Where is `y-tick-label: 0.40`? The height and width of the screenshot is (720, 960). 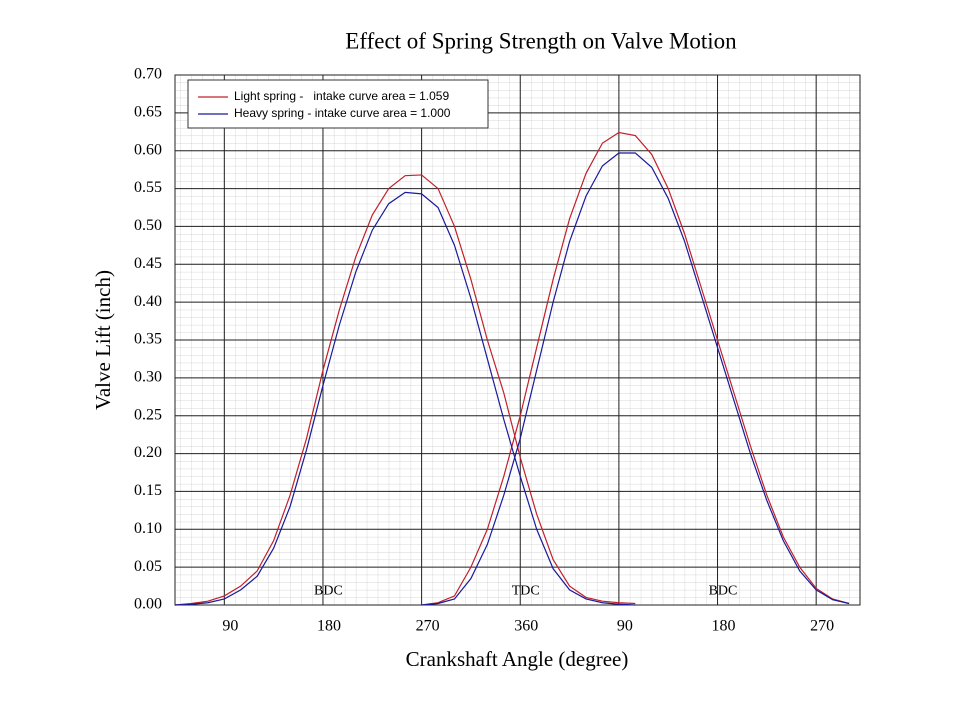
y-tick-label: 0.40 is located at coordinates (148, 301).